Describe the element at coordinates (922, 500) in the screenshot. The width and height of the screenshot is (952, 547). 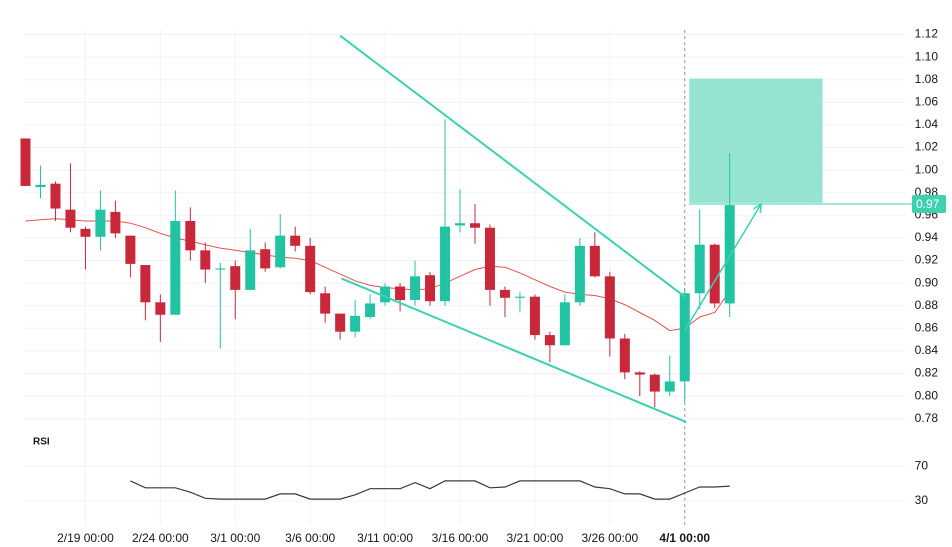
I see `y-tick-label: 30` at that location.